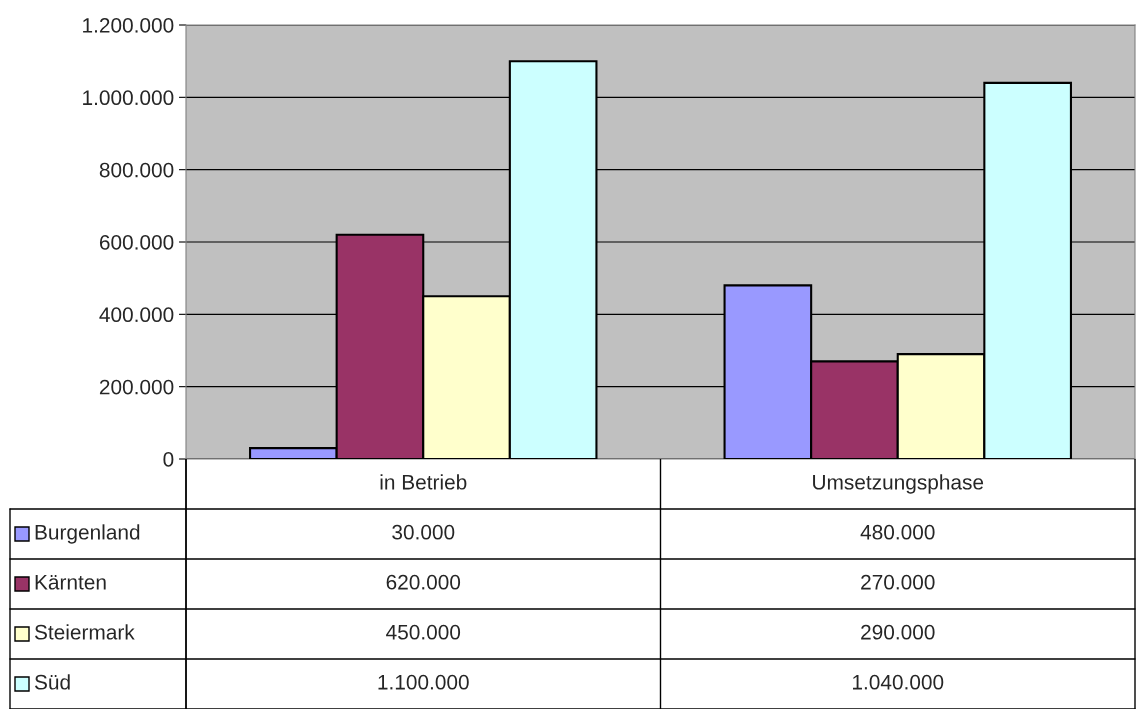 The height and width of the screenshot is (709, 1137). Describe the element at coordinates (423, 632) in the screenshot. I see `data-label: 450.000` at that location.